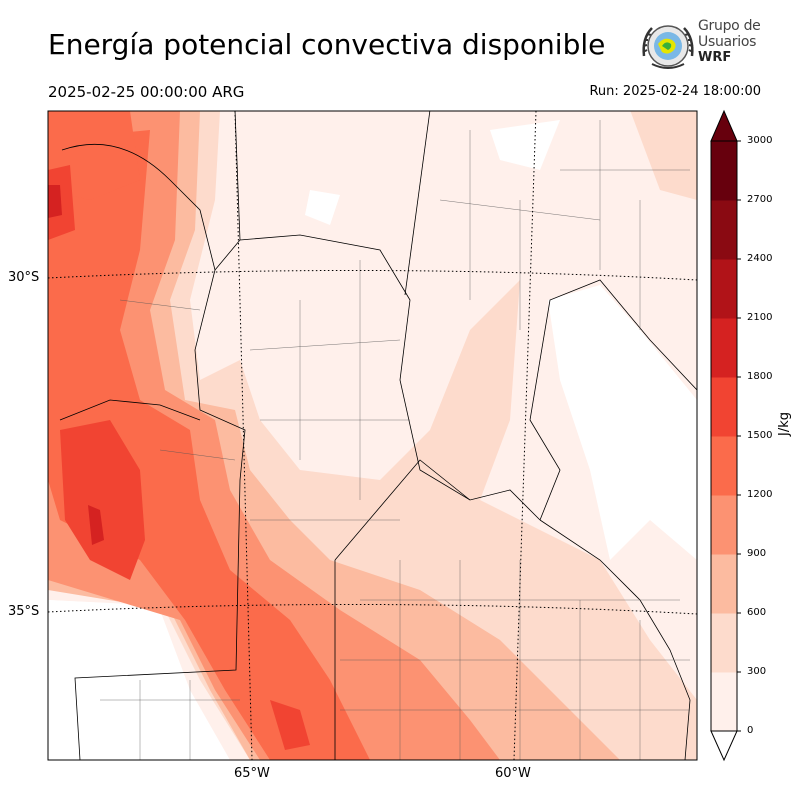 Image resolution: width=800 pixels, height=800 pixels. I want to click on valid-time: 2025-02-25 00:00:00 ARG, so click(146, 92).